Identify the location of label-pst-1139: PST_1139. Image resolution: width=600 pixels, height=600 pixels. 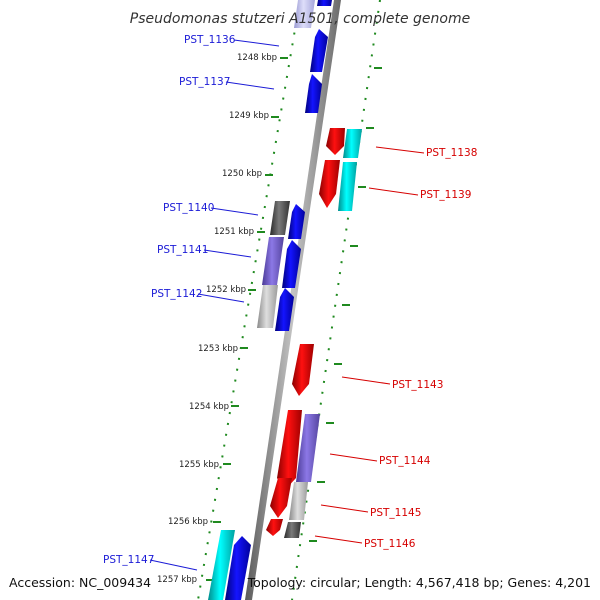
(445, 195).